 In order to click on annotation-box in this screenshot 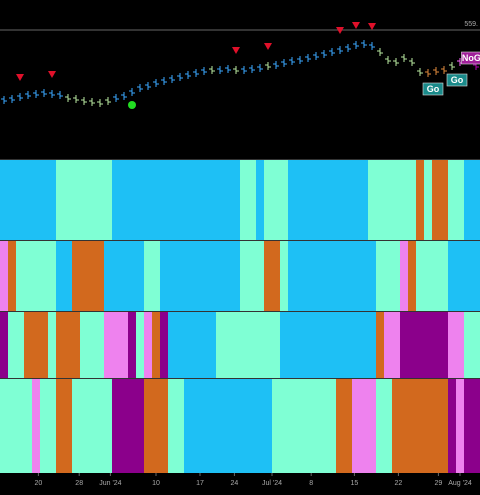, I will do `click(433, 89)`.